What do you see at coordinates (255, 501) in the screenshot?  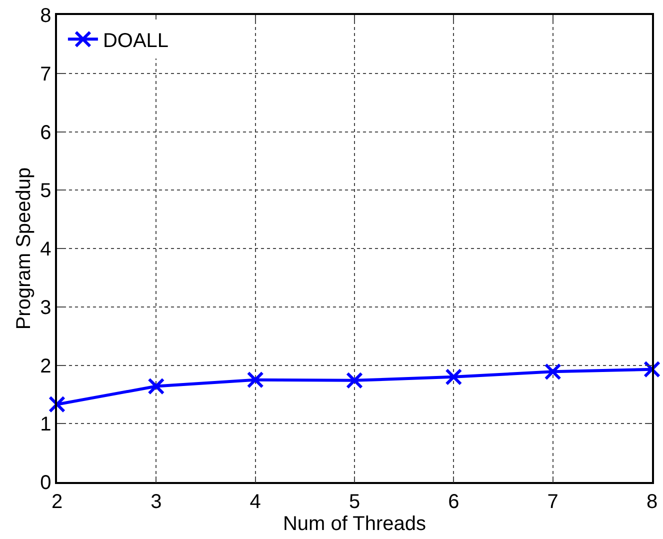 I see `x-tick-label: 4` at bounding box center [255, 501].